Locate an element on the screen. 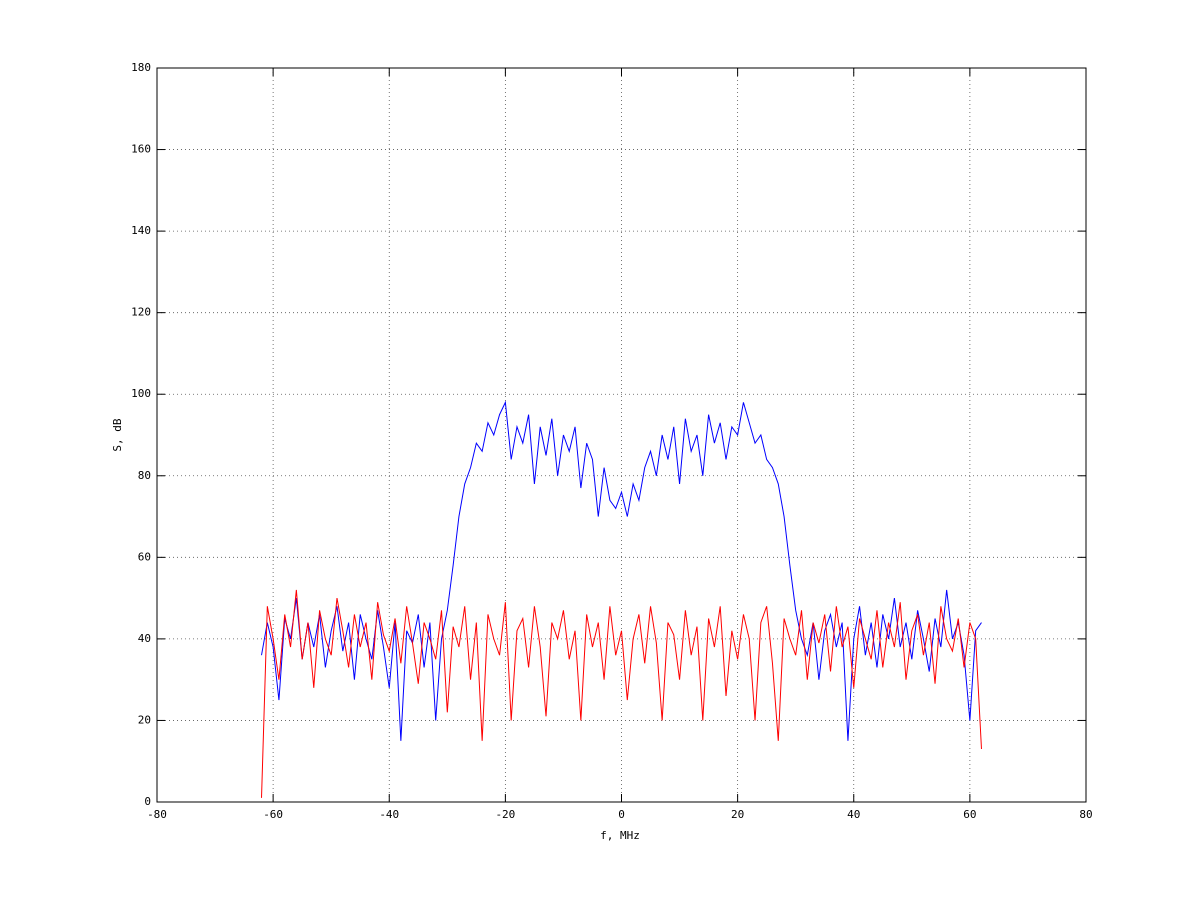 The width and height of the screenshot is (1200, 901). y-tick-label: 120 is located at coordinates (141, 312).